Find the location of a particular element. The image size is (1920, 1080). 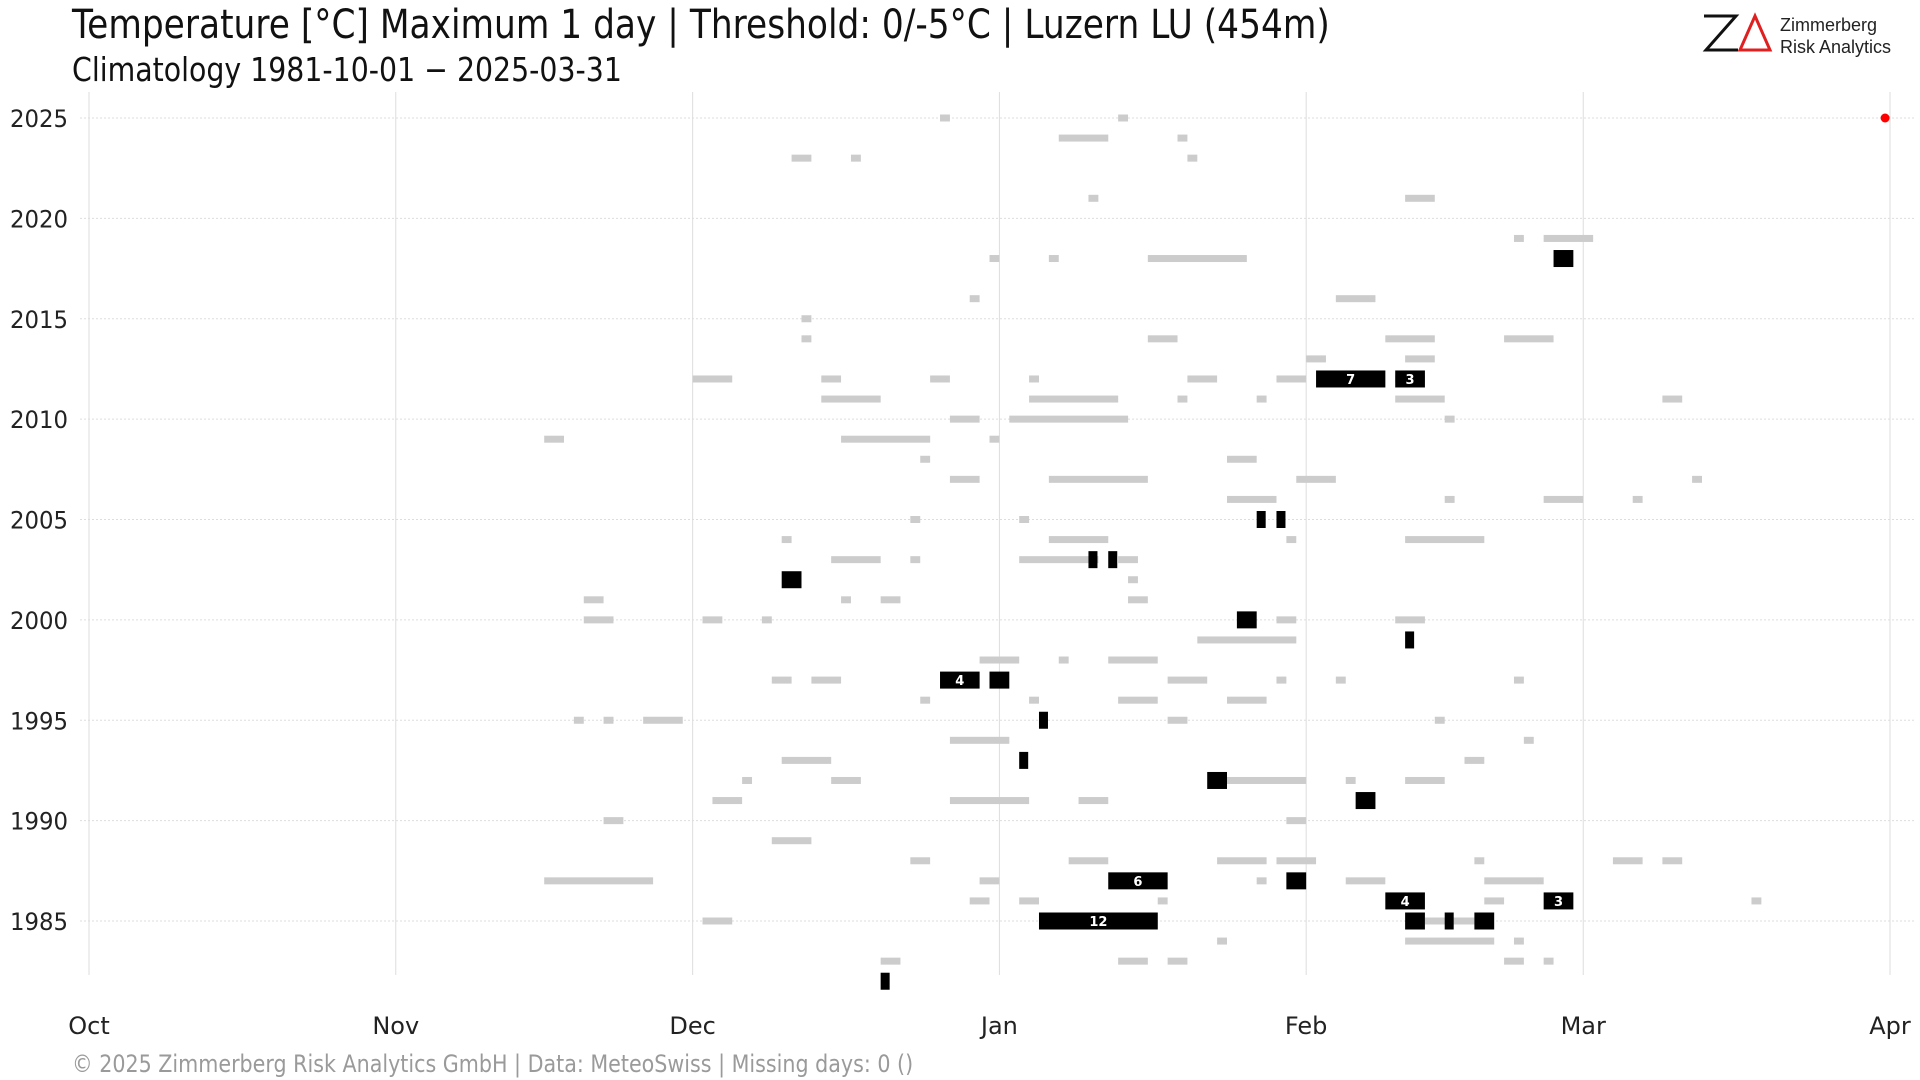

y-tick-label: 2025 is located at coordinates (39, 119).